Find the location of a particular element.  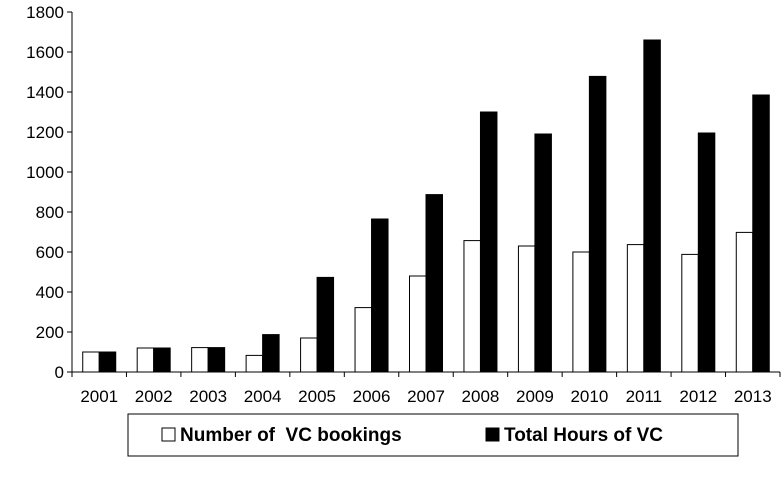

x-tick-label: 2012 is located at coordinates (698, 396).